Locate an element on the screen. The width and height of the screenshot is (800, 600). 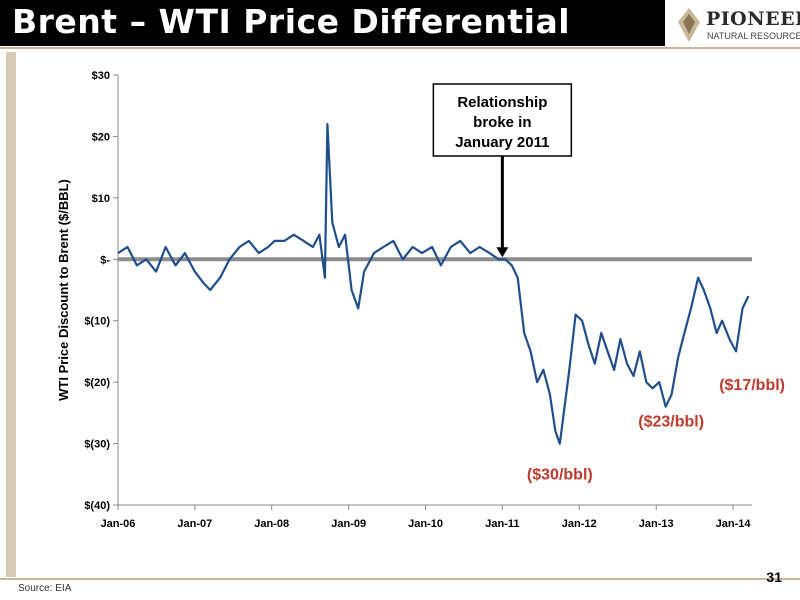
x-tick-label: Jan-09 is located at coordinates (348, 524).